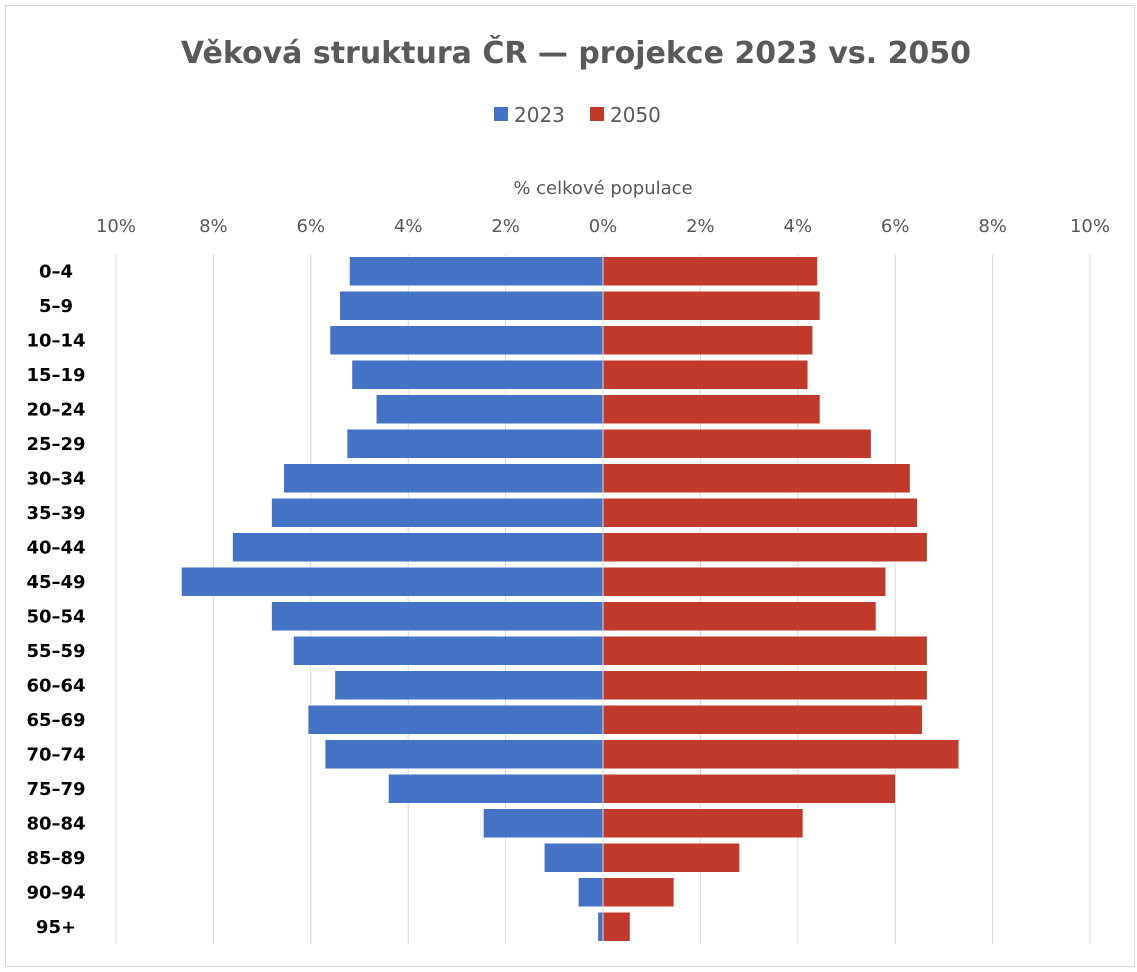 The image size is (1137, 972). What do you see at coordinates (455, 719) in the screenshot?
I see `bar-2023-65–69` at bounding box center [455, 719].